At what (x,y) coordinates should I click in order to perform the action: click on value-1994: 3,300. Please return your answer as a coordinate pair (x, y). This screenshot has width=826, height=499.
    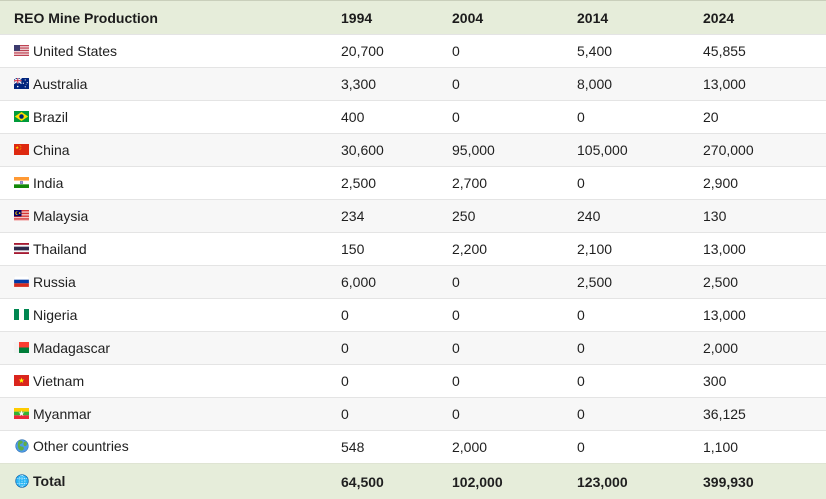
    Looking at the image, I should click on (359, 84).